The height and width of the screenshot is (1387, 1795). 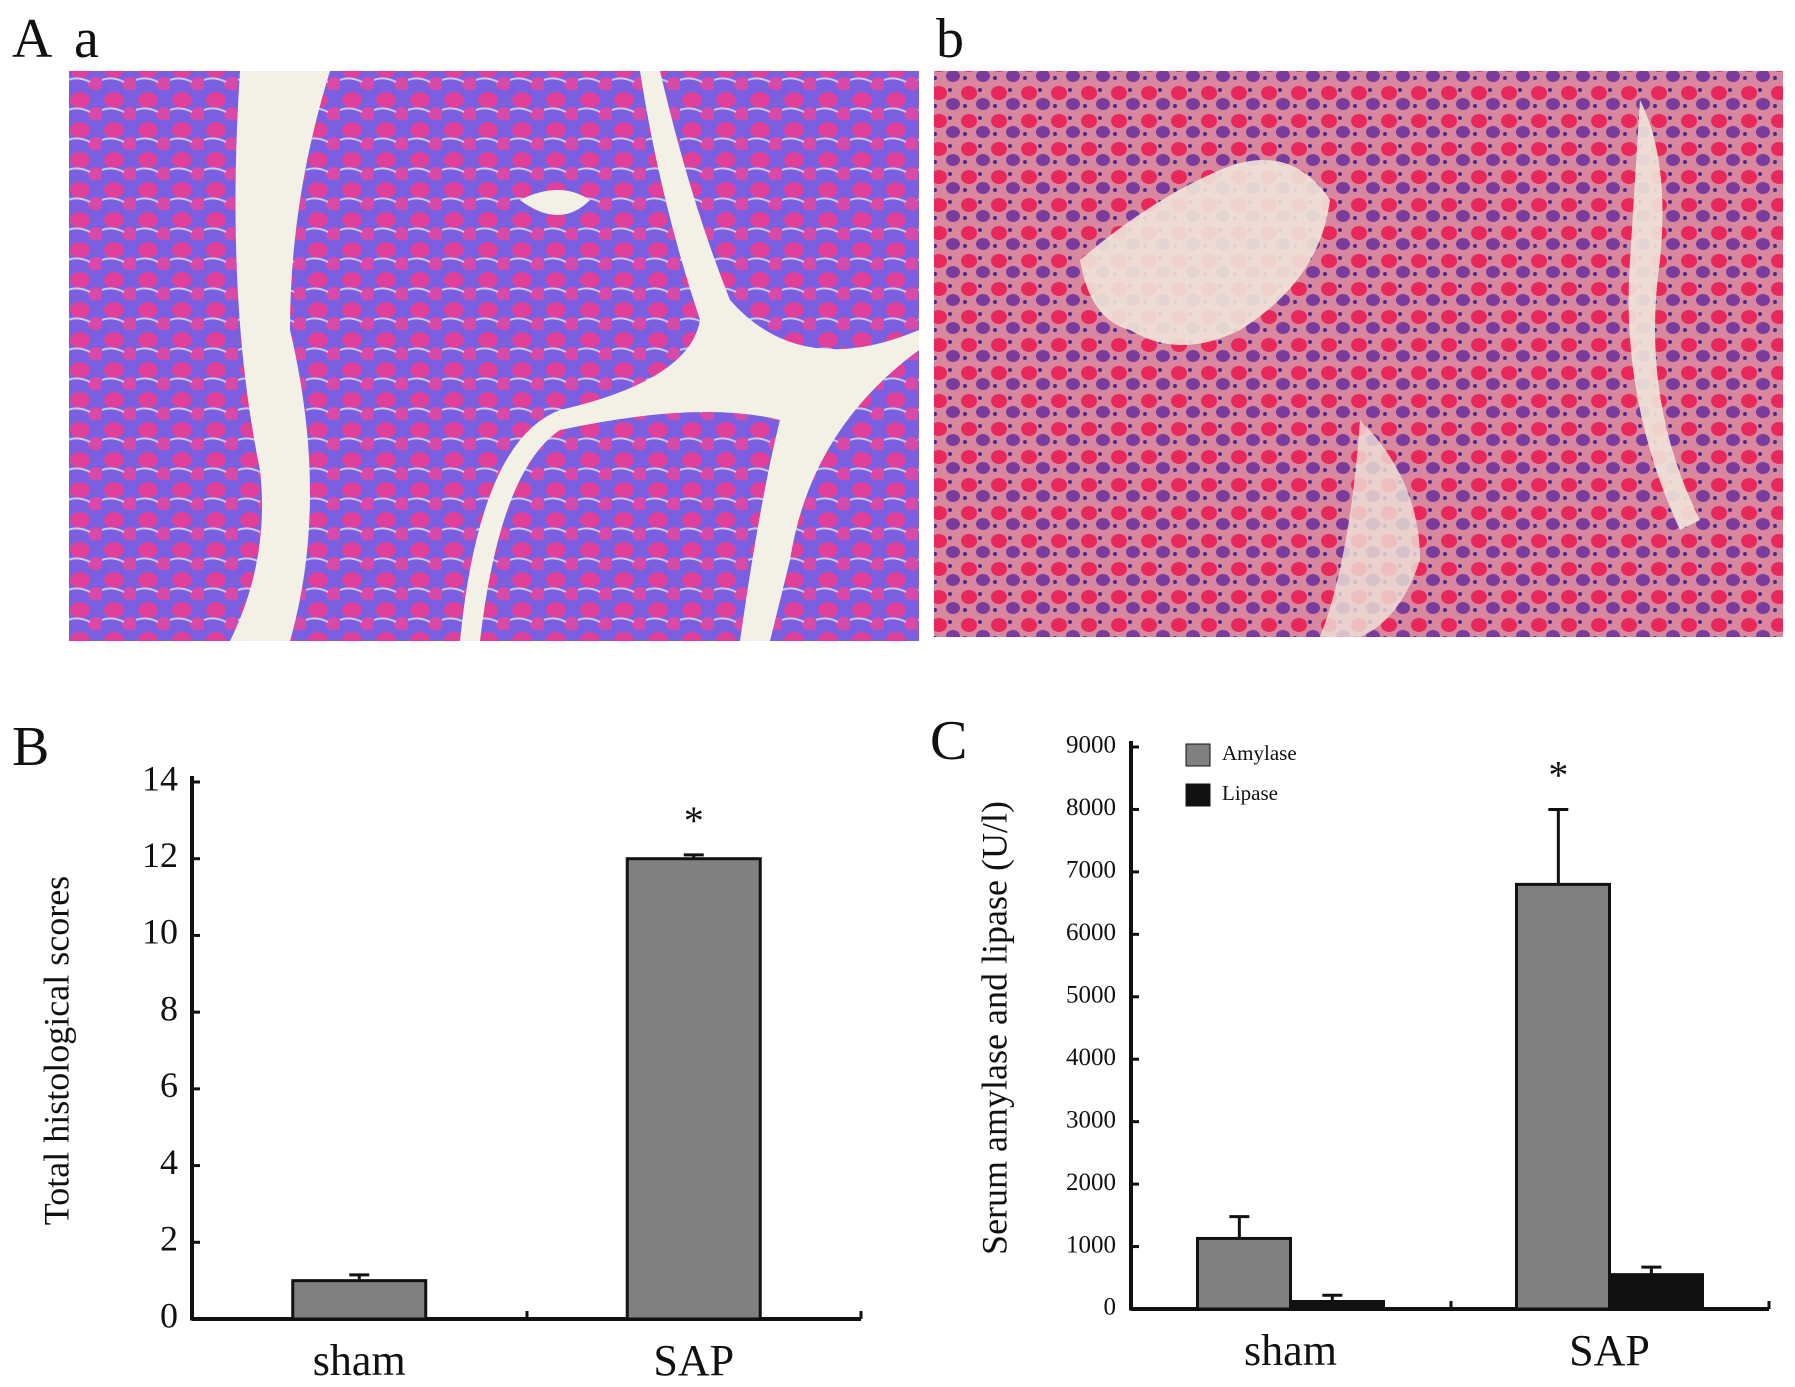 What do you see at coordinates (169, 1085) in the screenshot?
I see `y-tick-label: 6` at bounding box center [169, 1085].